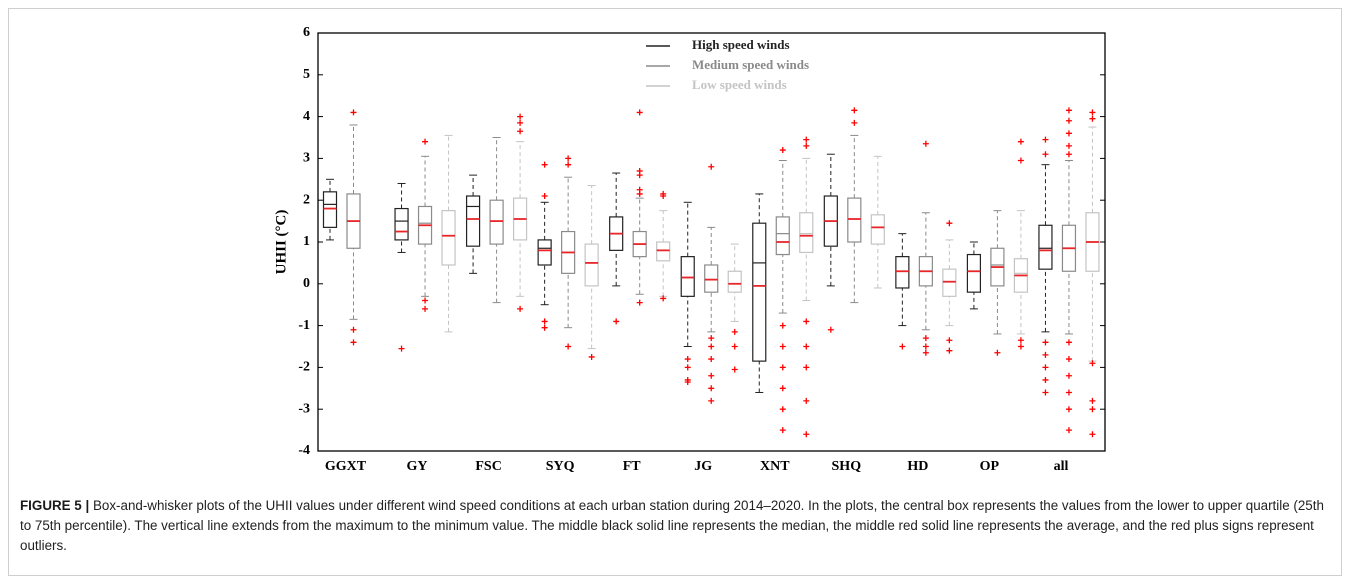 Image resolution: width=1352 pixels, height=586 pixels. Describe the element at coordinates (990, 466) in the screenshot. I see `x-tick-label: OP` at that location.